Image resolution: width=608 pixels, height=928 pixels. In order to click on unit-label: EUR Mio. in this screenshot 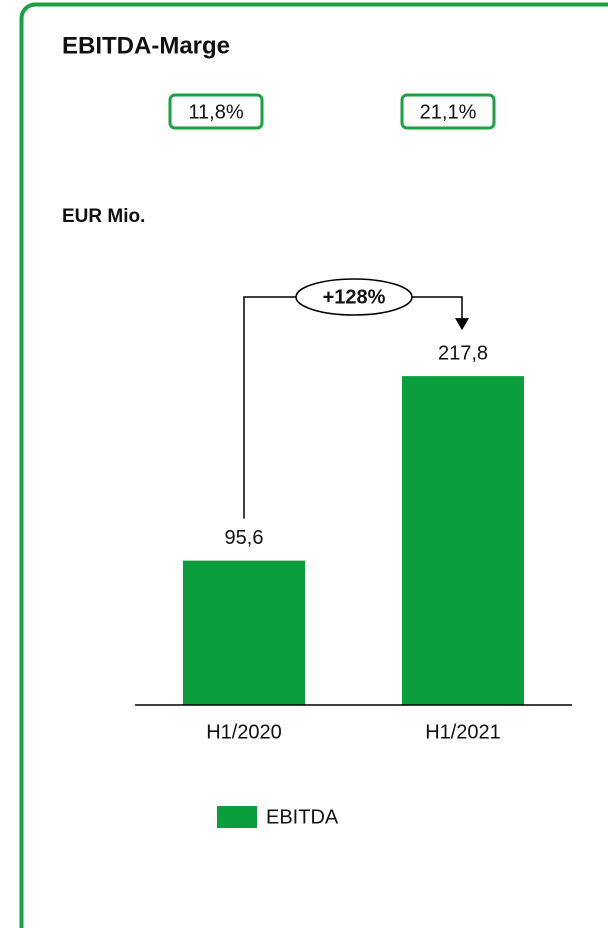, I will do `click(103, 216)`.